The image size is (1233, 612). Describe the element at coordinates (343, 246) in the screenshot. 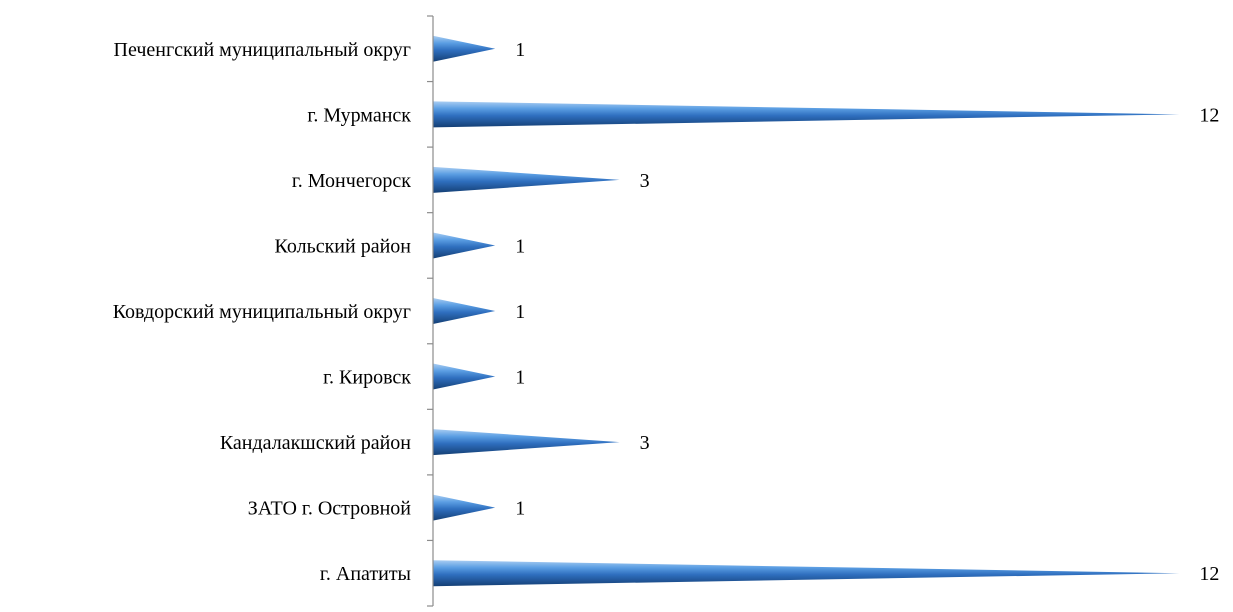

I see `category-tick-label: Кольский район` at that location.